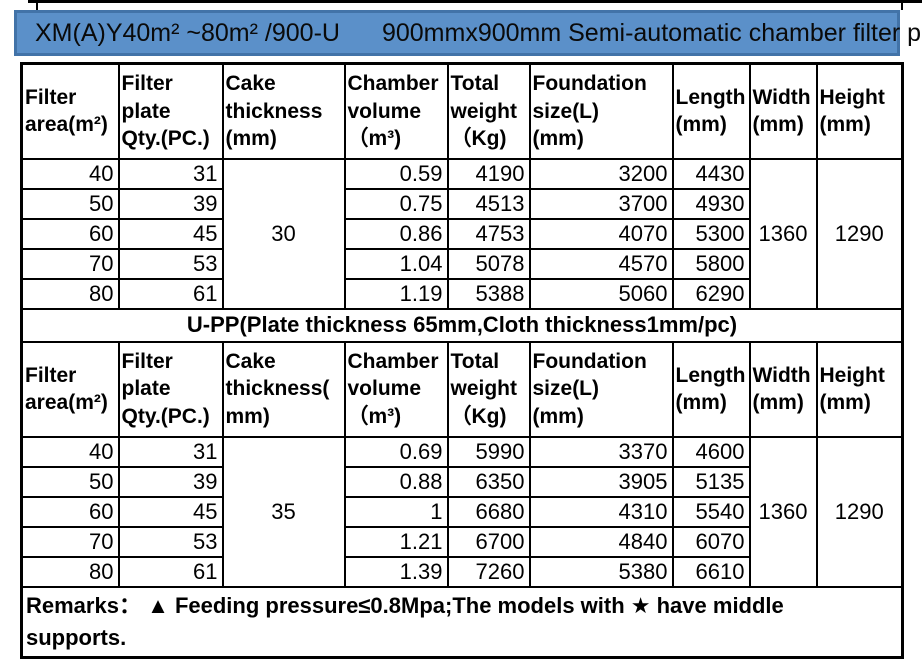  What do you see at coordinates (396, 293) in the screenshot?
I see `cell-chamber-volume: 1.19` at bounding box center [396, 293].